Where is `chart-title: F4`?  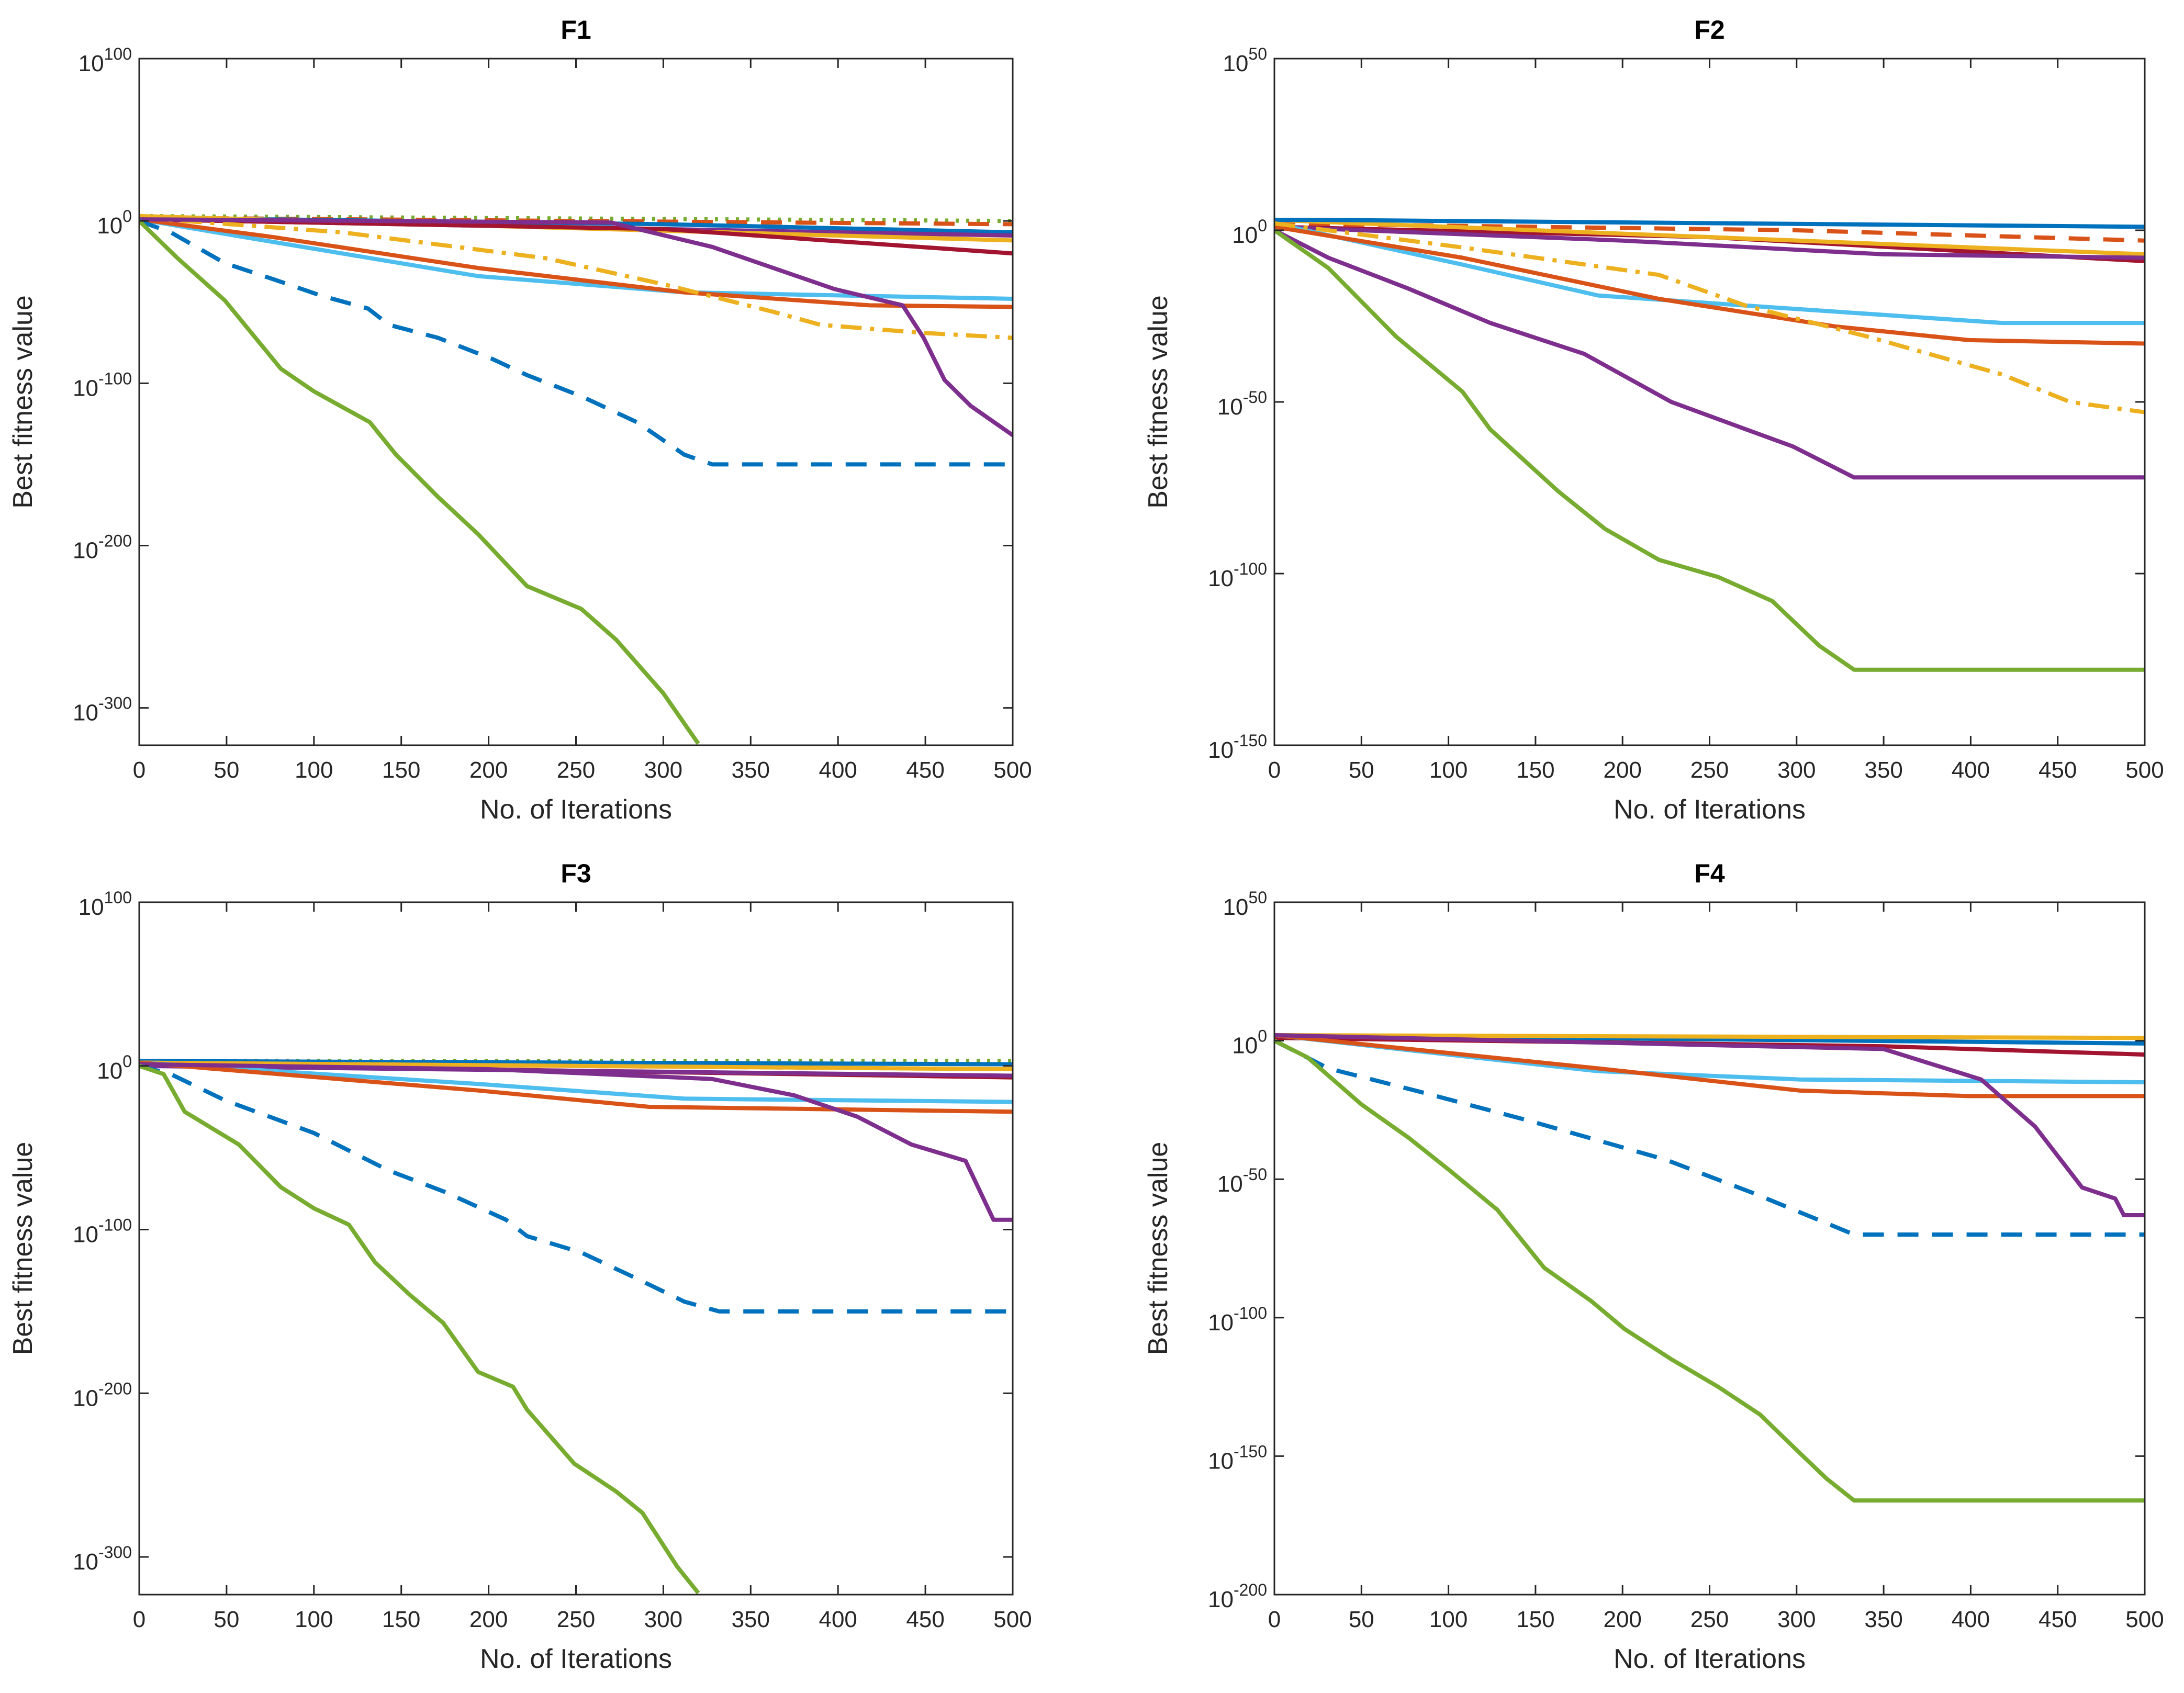
chart-title: F4 is located at coordinates (1709, 874).